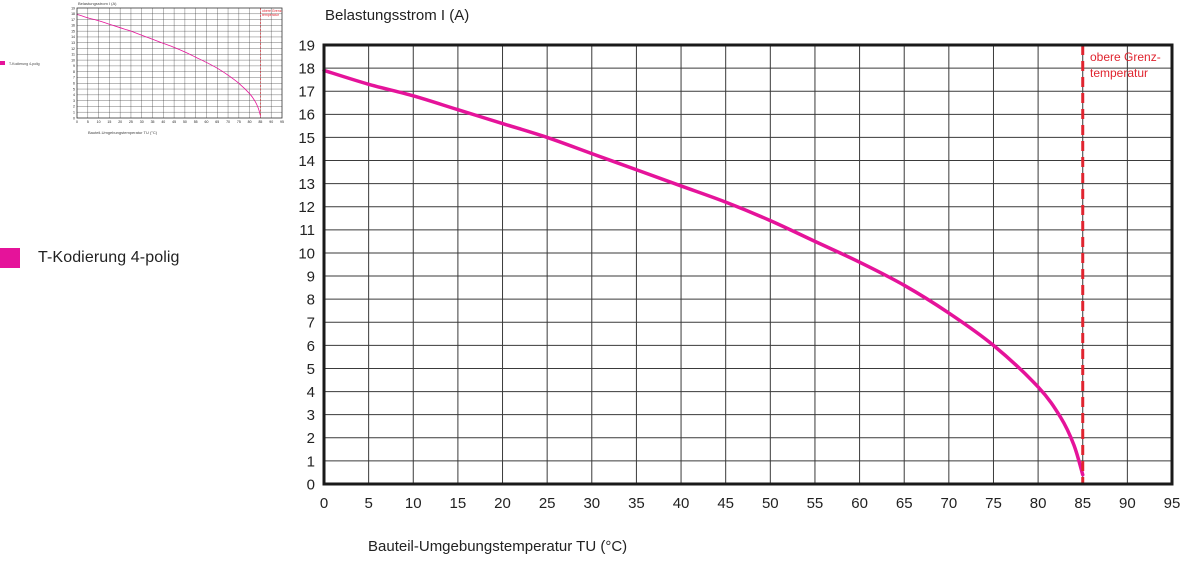 The width and height of the screenshot is (1200, 561). I want to click on thumbnail-frame, so click(179, 63).